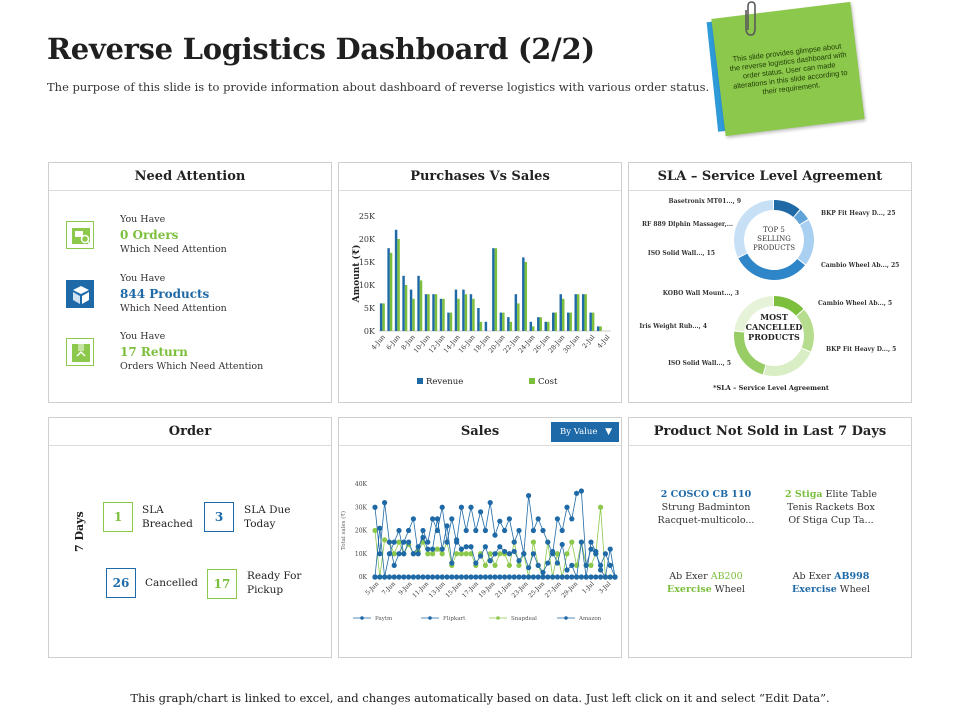  I want to click on attention-item-orders: You Have 0 Orders Which Need Attention, so click(195, 239).